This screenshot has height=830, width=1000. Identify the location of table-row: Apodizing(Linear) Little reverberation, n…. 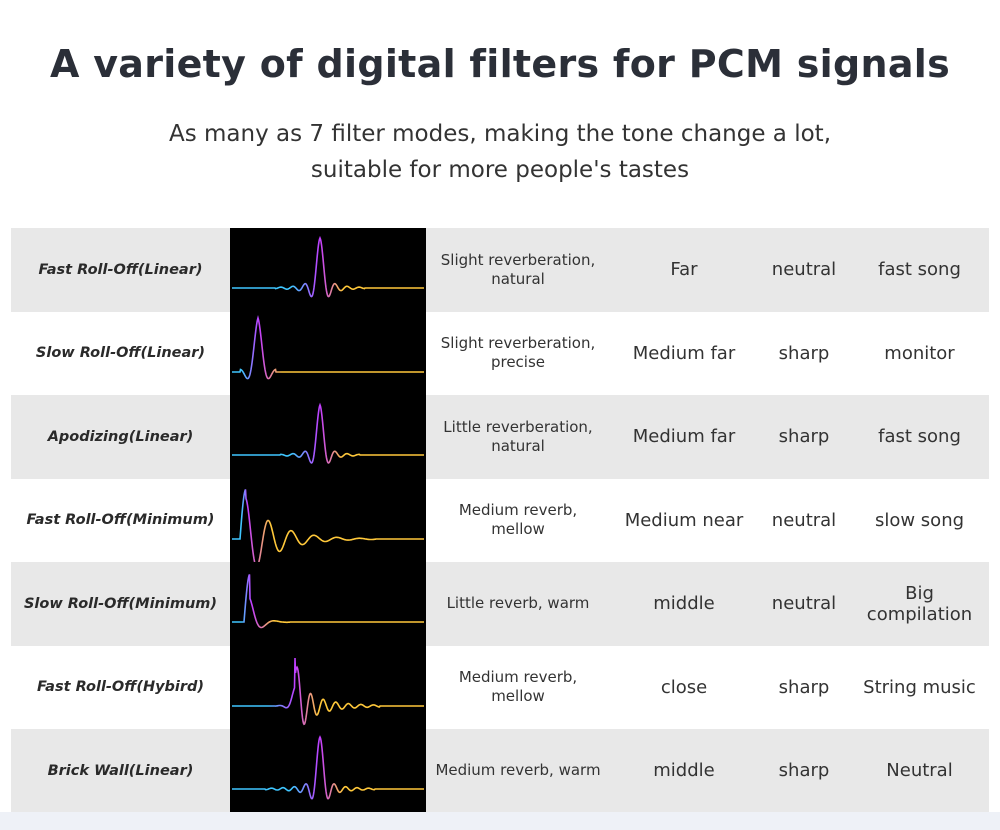
(500, 437).